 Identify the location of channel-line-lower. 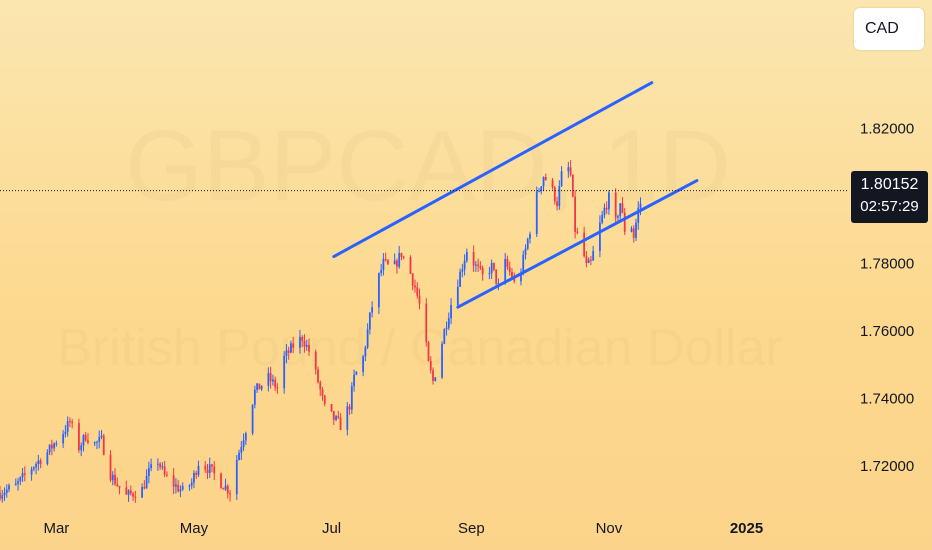
(577, 244).